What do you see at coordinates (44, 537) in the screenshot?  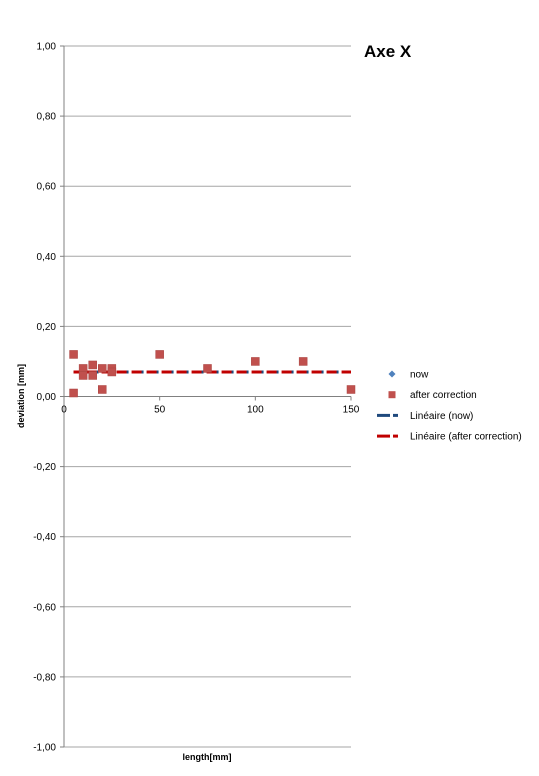 I see `y-tick-label: -0,40` at bounding box center [44, 537].